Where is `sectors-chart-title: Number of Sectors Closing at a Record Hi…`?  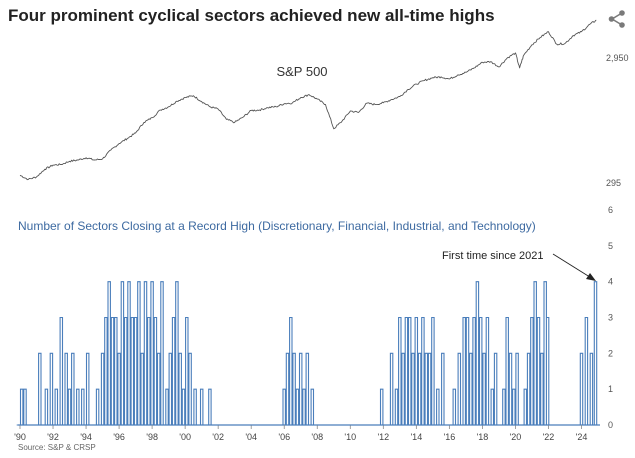 sectors-chart-title: Number of Sectors Closing at a Record Hi… is located at coordinates (277, 226).